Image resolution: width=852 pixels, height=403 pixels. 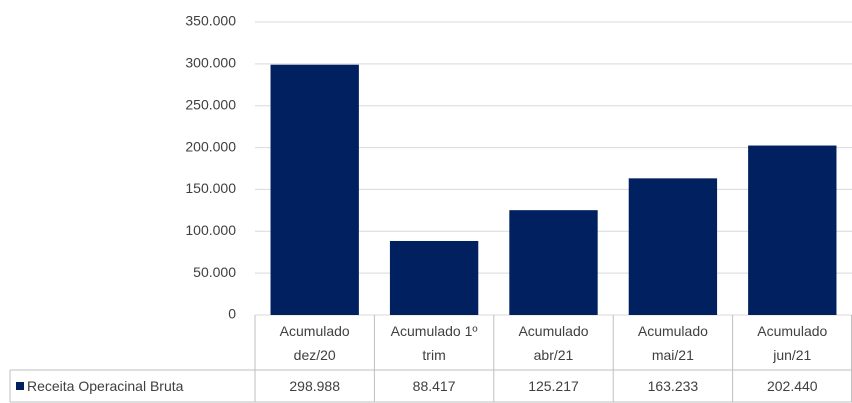 I want to click on y-tick-label: 50.000, so click(x=214, y=272).